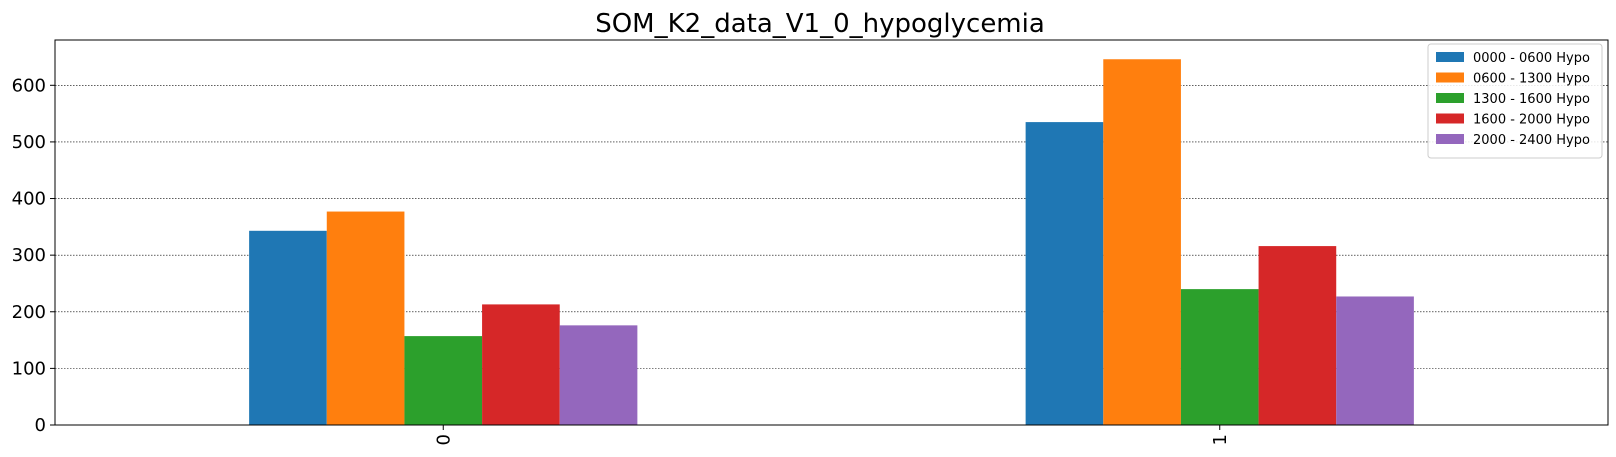 Image resolution: width=1616 pixels, height=457 pixels. What do you see at coordinates (1220, 439) in the screenshot?
I see `x-tick-label: 1` at bounding box center [1220, 439].